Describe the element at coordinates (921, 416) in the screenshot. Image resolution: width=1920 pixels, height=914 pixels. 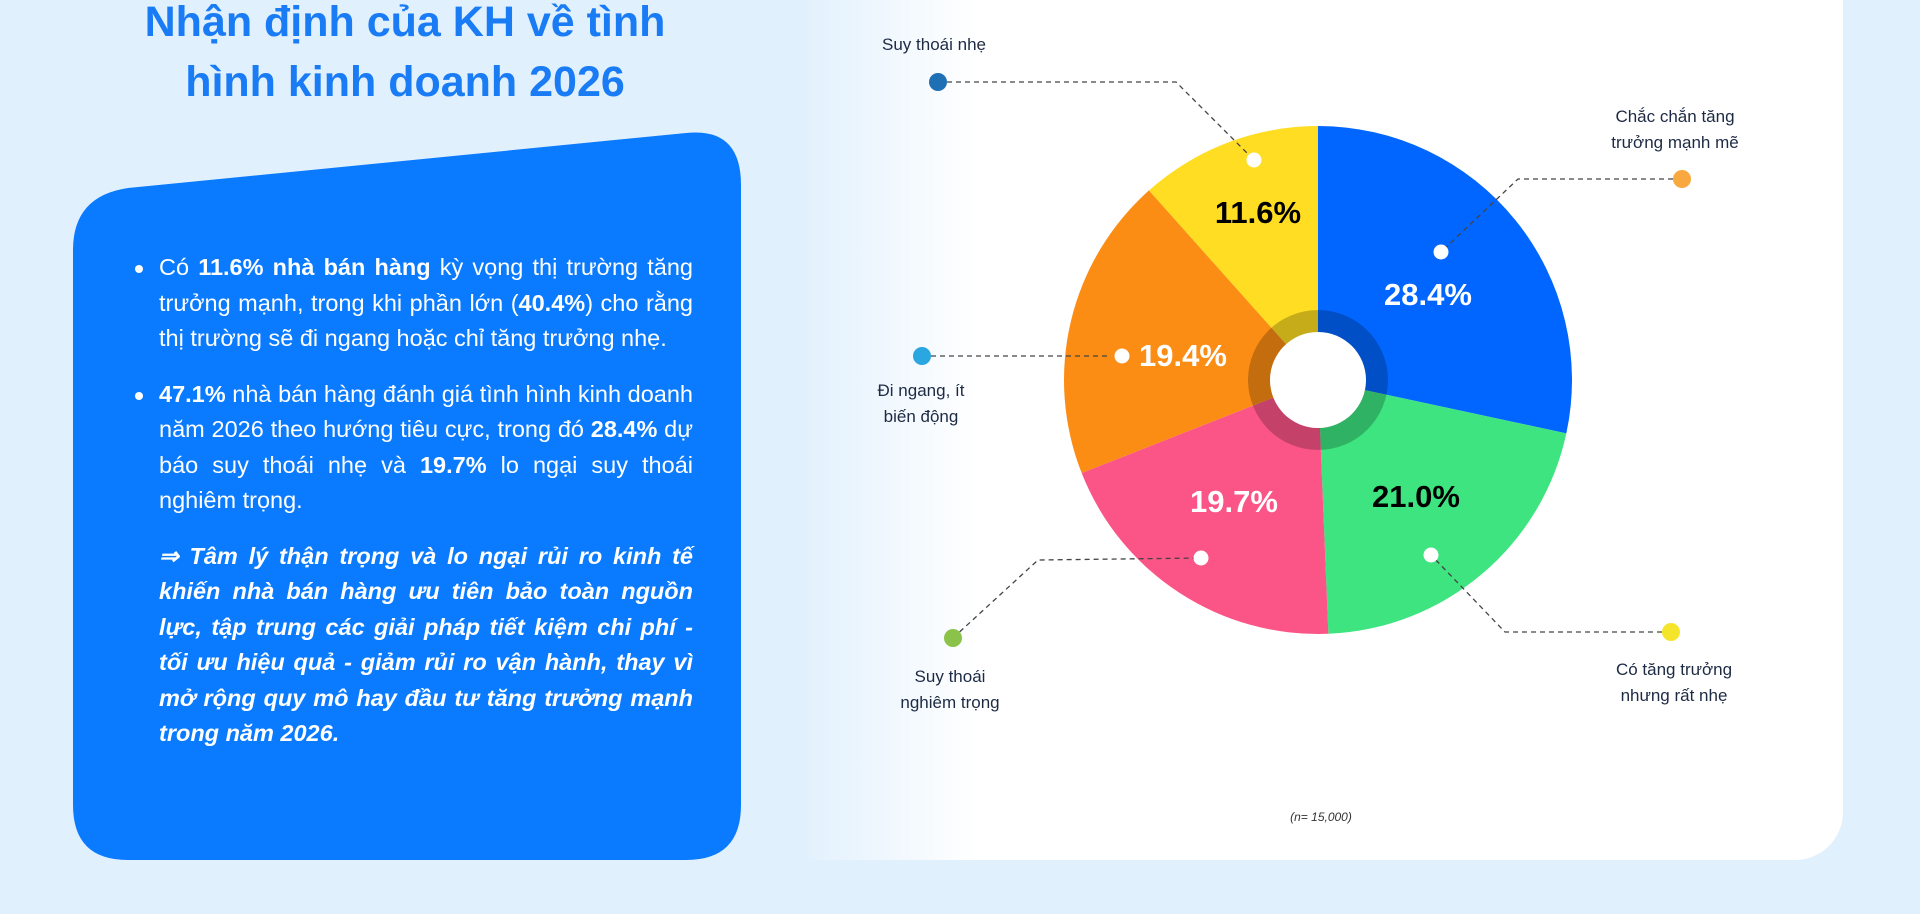
I see `legend-label-line: biến động` at that location.